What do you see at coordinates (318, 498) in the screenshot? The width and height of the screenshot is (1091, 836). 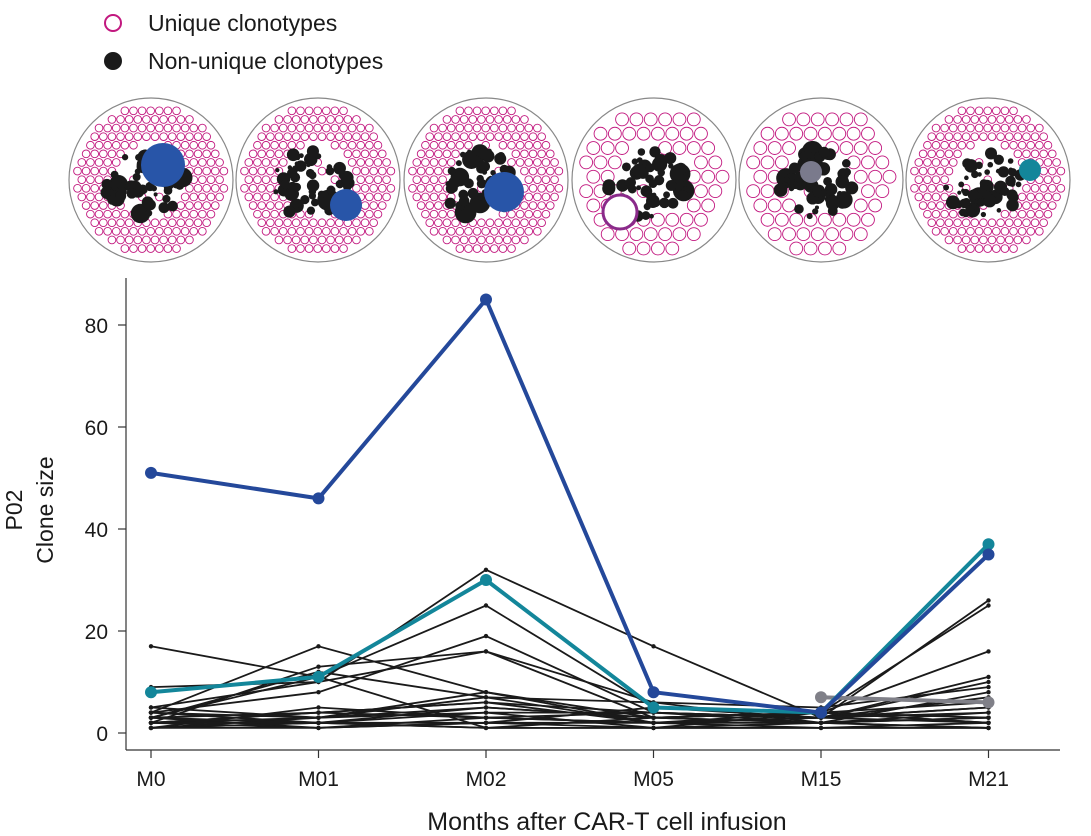 I see `clone-blue-point` at bounding box center [318, 498].